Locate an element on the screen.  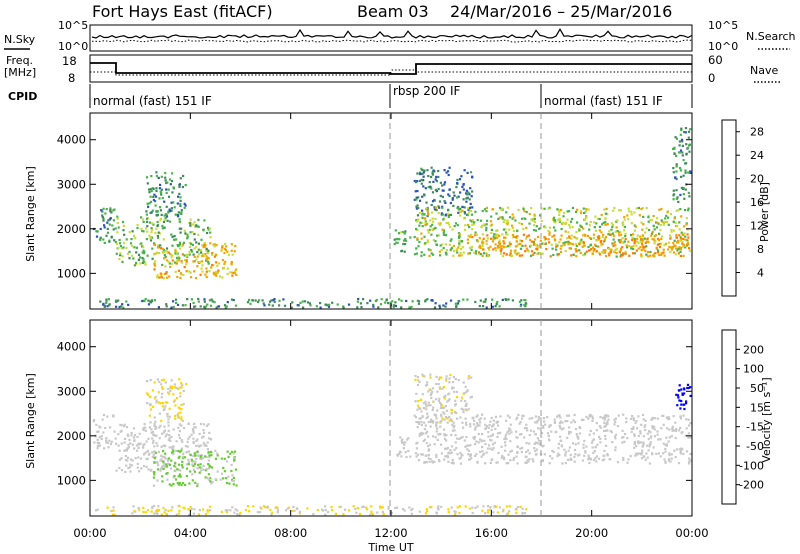
noise-panel-frame is located at coordinates (391, 38).